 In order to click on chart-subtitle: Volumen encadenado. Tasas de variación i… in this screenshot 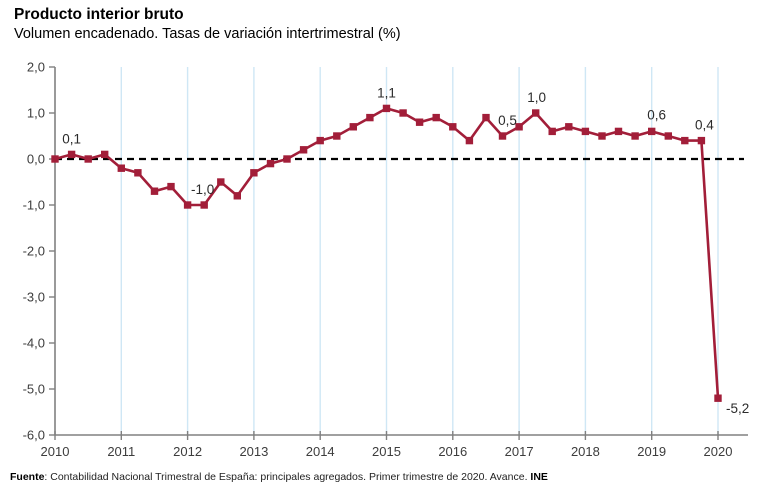, I will do `click(207, 34)`.